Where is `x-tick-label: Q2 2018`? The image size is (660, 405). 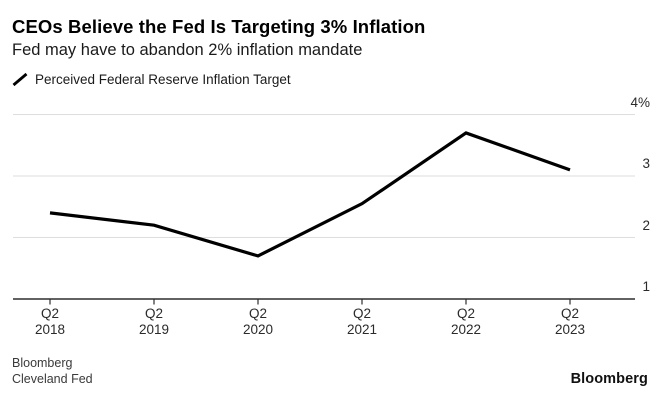
x-tick-label: Q2 2018 is located at coordinates (50, 322).